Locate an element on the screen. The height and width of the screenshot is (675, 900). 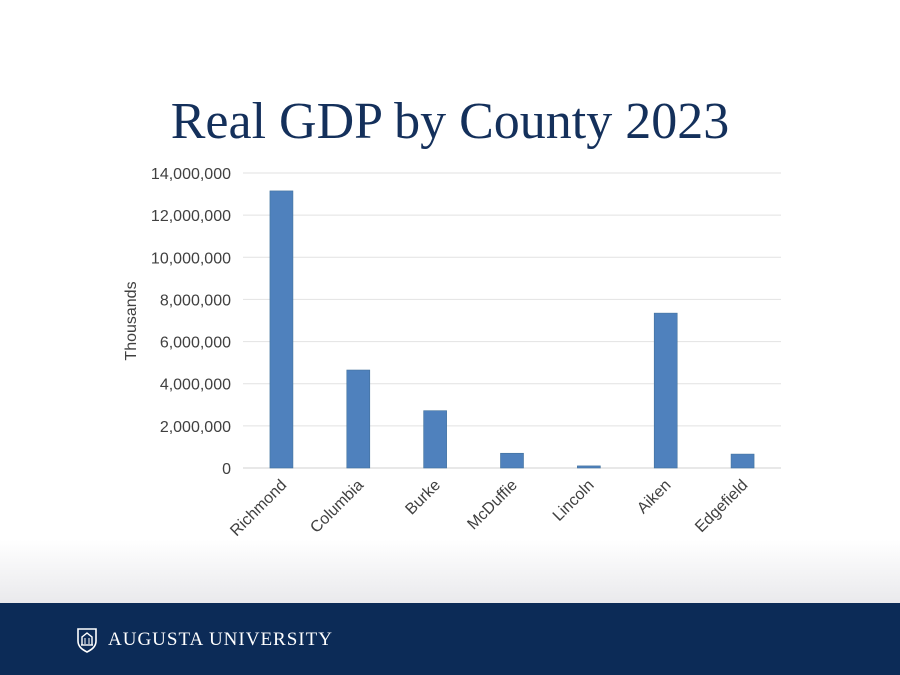
y-tick-label: 8,000,000 is located at coordinates (195, 300).